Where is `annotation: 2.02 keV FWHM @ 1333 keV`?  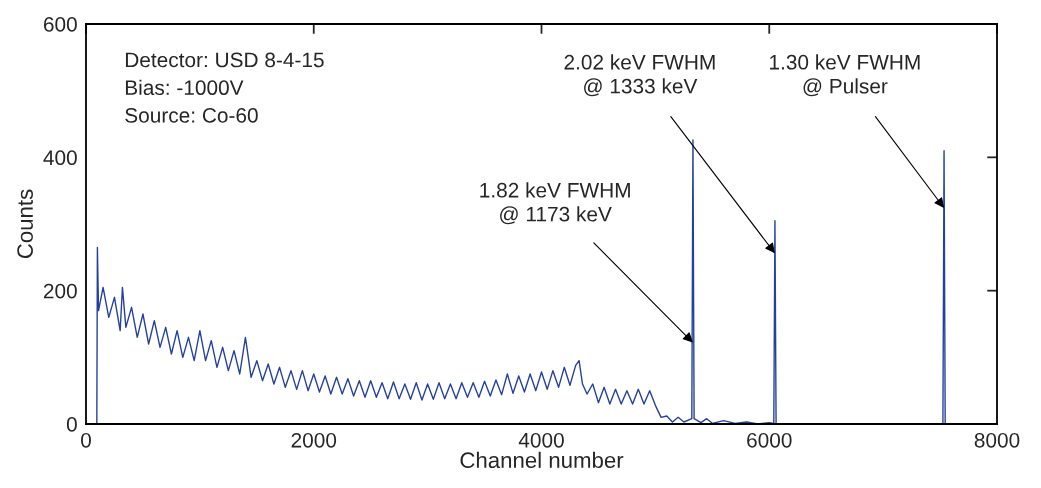
annotation: 2.02 keV FWHM @ 1333 keV is located at coordinates (639, 75).